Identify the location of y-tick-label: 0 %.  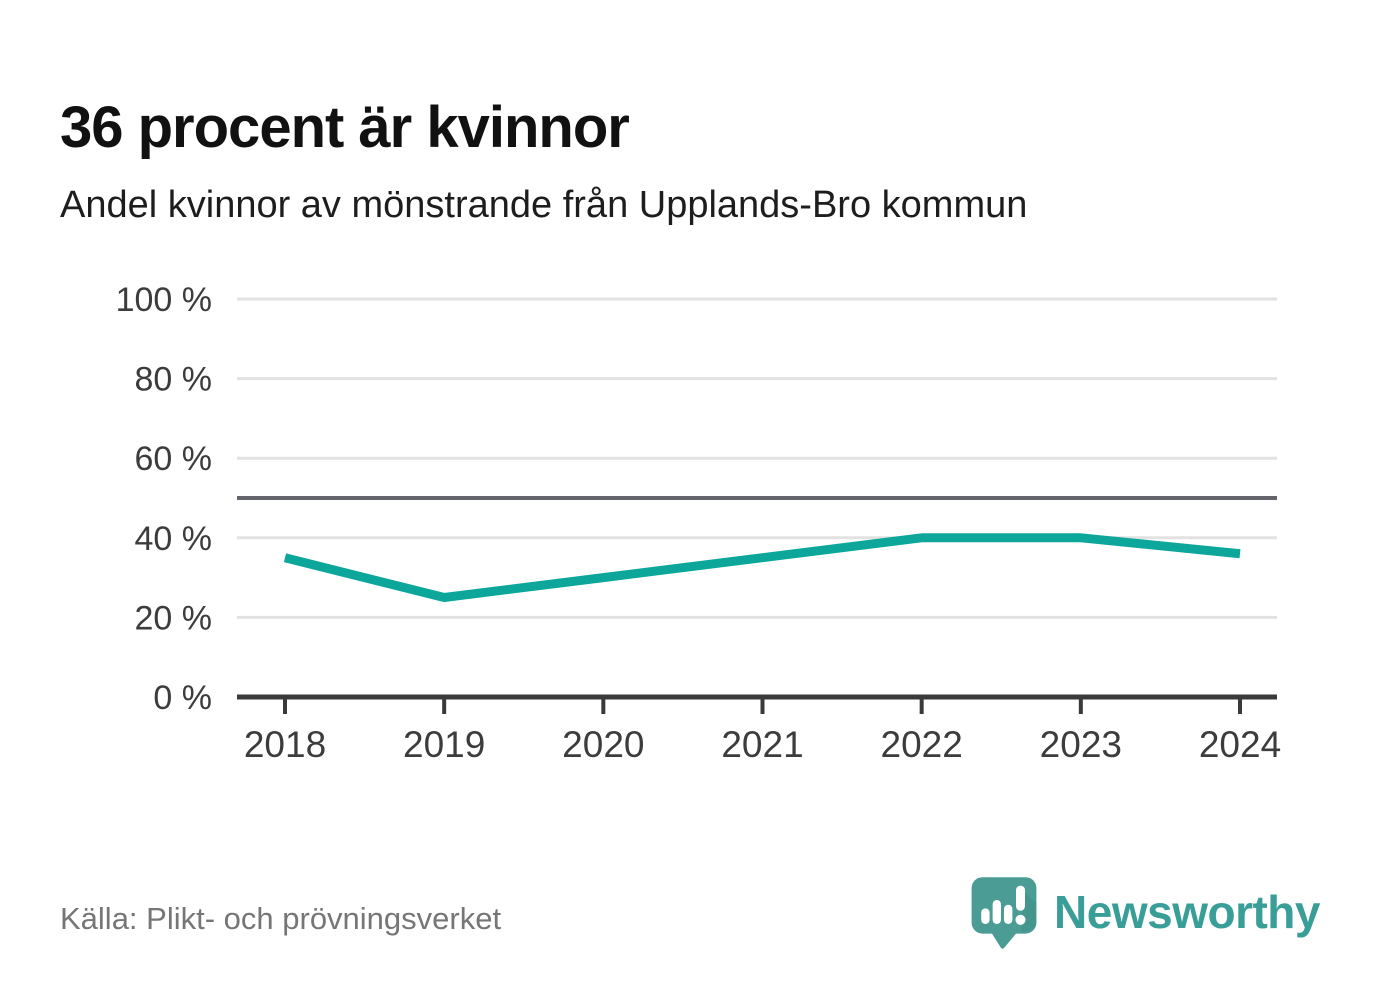
(182, 698).